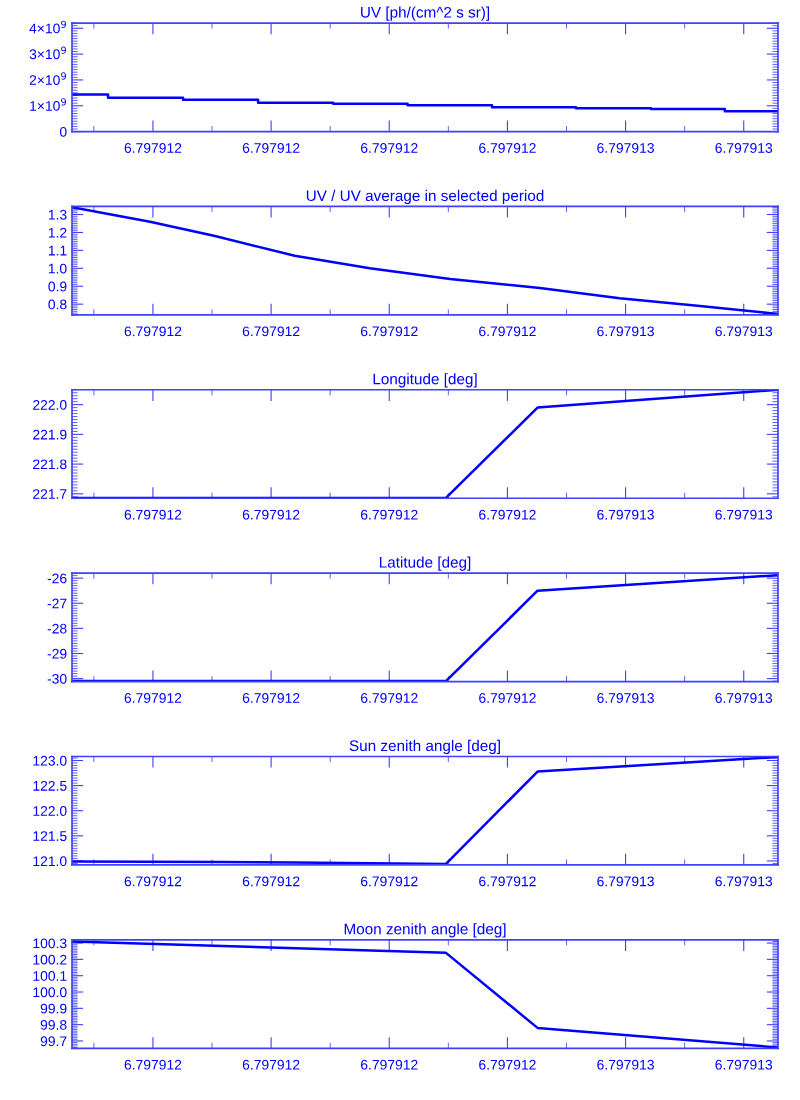 The height and width of the screenshot is (1100, 800). What do you see at coordinates (50, 943) in the screenshot?
I see `y-tick-label: 100.3` at bounding box center [50, 943].